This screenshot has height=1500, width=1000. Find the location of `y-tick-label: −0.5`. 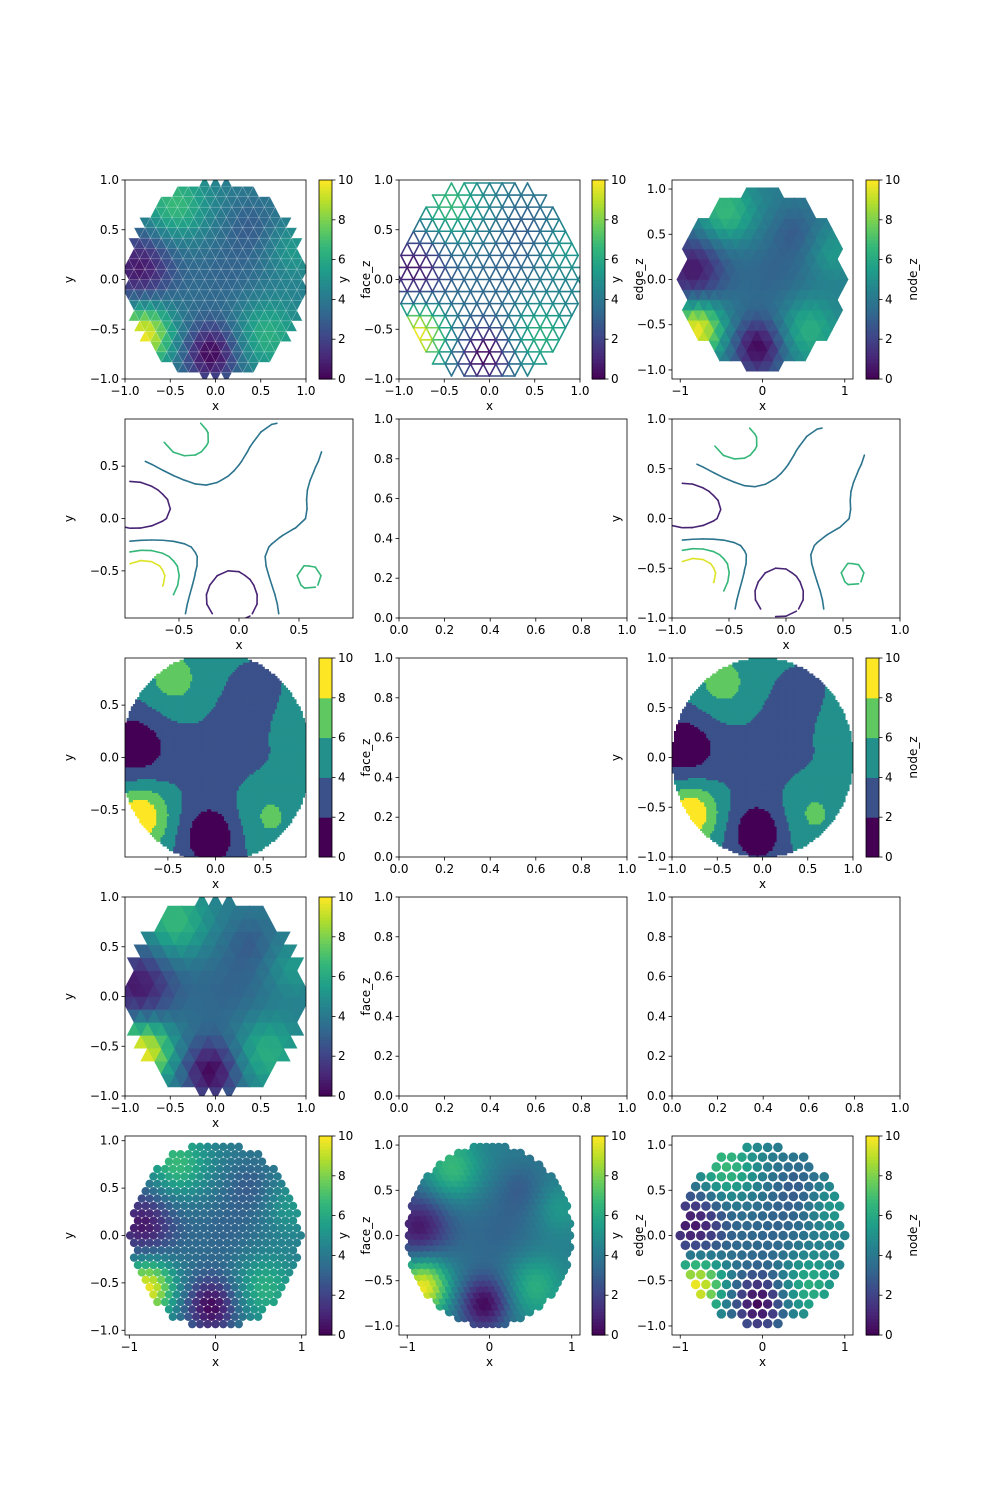

y-tick-label: −0.5 is located at coordinates (378, 329).